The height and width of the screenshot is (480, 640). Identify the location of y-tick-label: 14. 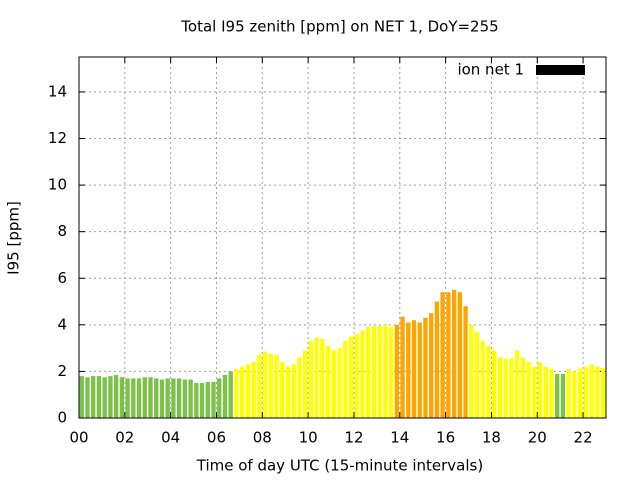
(57, 91).